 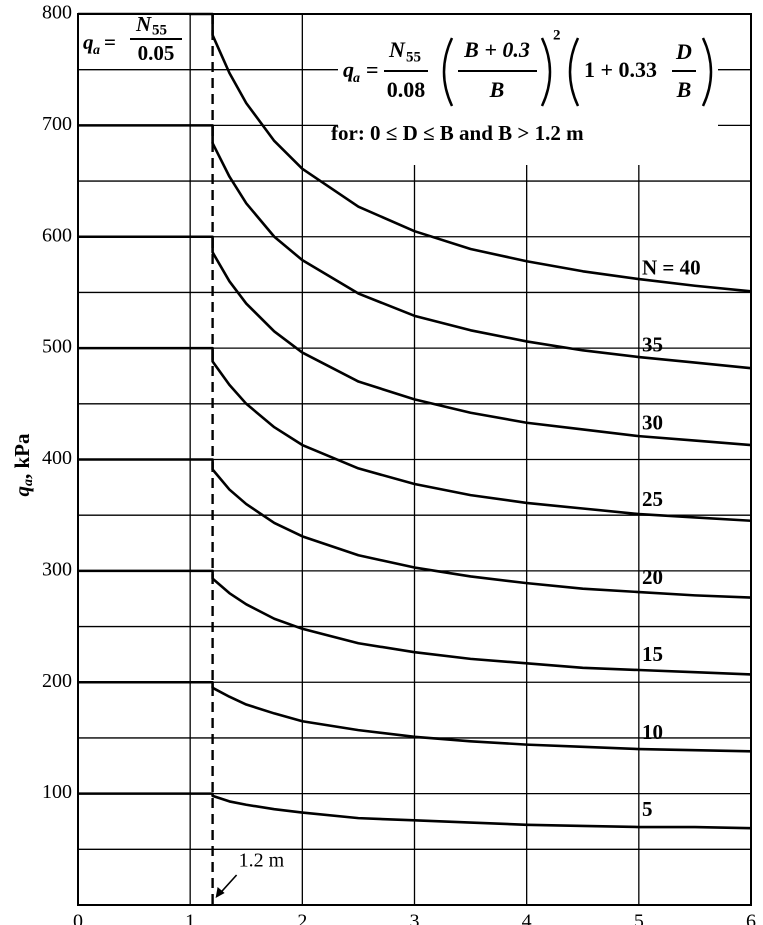 I want to click on y-tick-label: 300, so click(x=57, y=569).